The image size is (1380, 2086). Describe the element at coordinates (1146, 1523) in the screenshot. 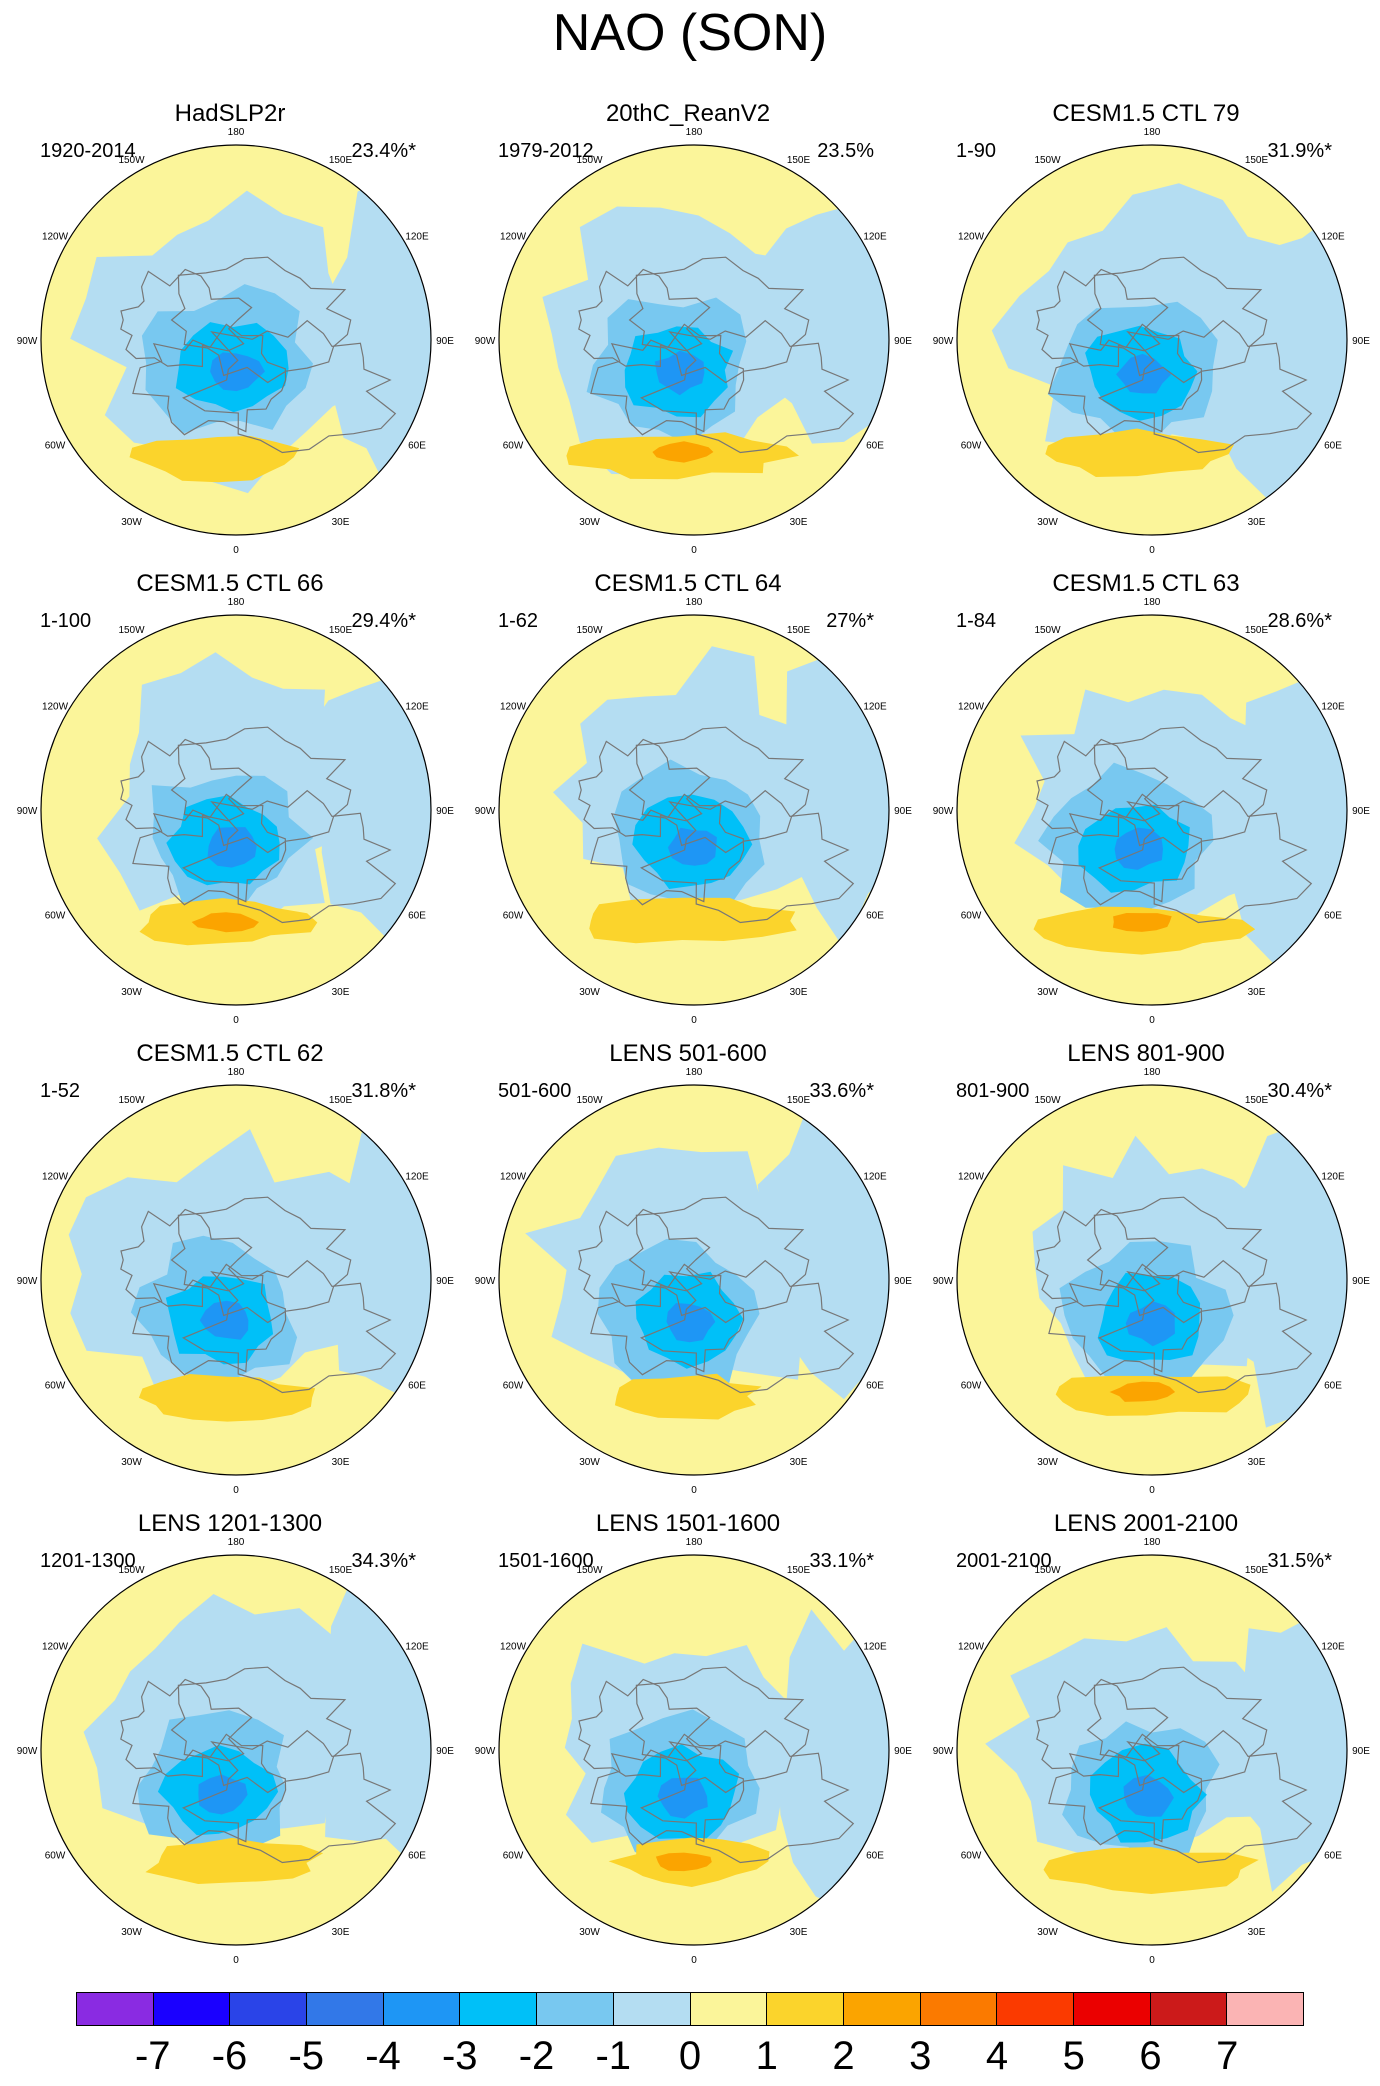

I see `panel-title: LENS 2001-2100` at that location.